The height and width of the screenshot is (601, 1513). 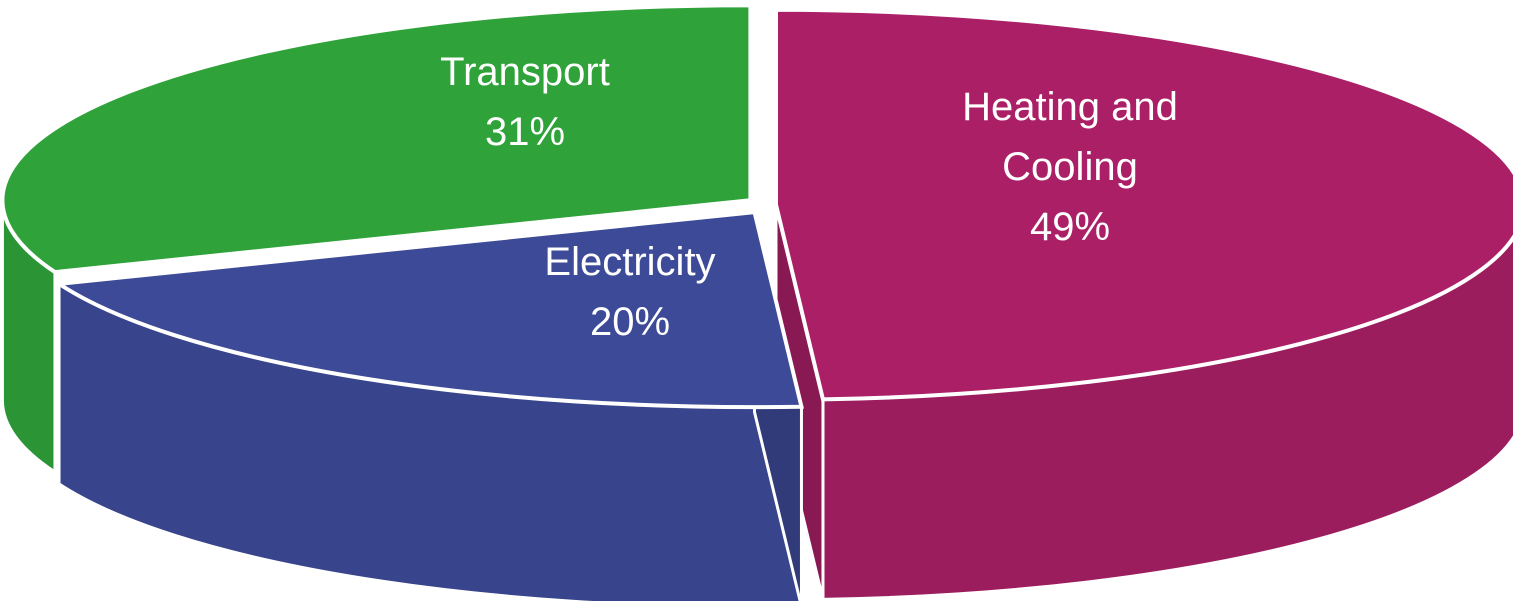 What do you see at coordinates (629, 262) in the screenshot?
I see `slice-category-label: Electricity` at bounding box center [629, 262].